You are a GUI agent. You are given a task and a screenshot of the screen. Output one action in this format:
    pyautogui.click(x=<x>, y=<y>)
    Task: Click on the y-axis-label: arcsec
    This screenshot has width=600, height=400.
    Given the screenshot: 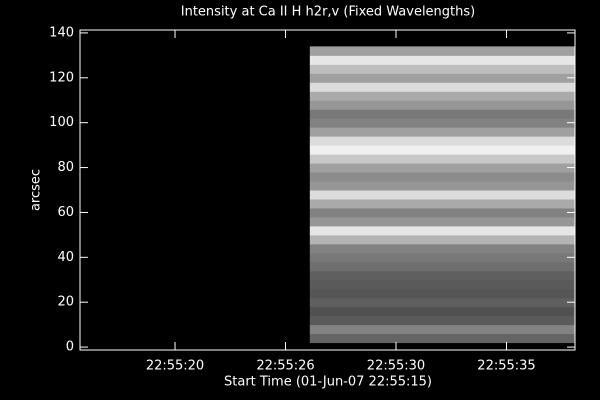 What is the action you would take?
    pyautogui.click(x=36, y=190)
    